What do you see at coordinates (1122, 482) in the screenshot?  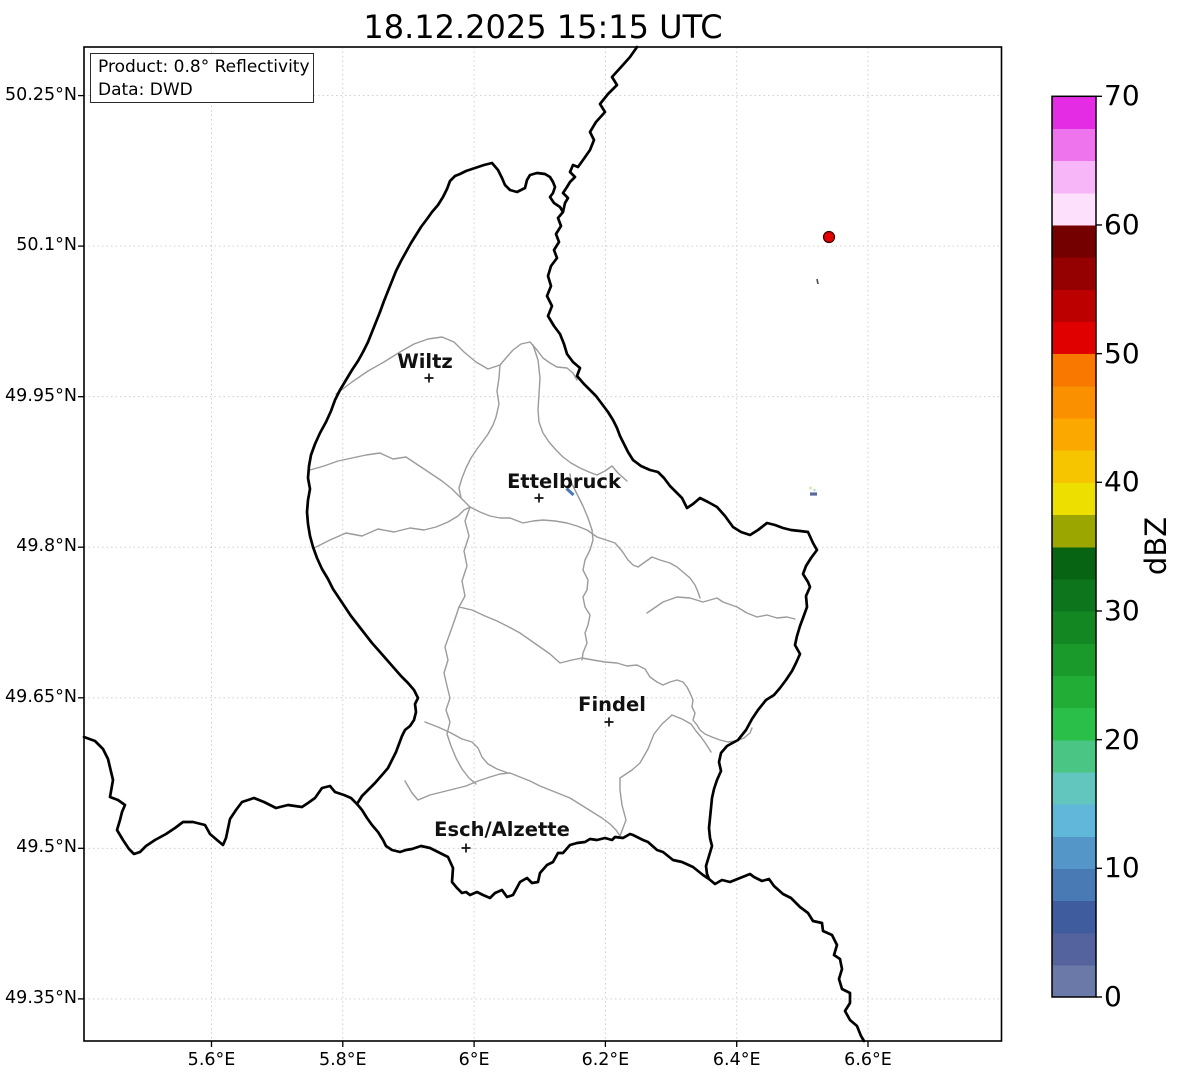 I see `colorbar-tick-label: 40` at bounding box center [1122, 482].